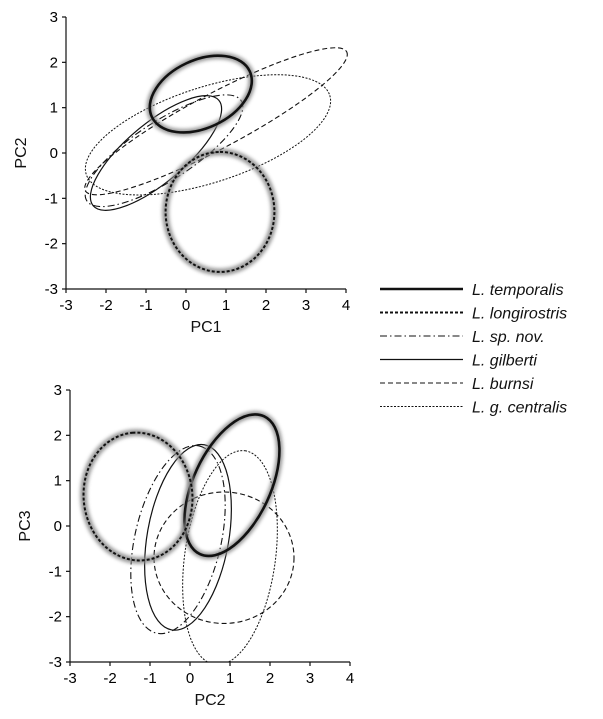  I want to click on legend-item-l-gilberti: L. gilberti, so click(458, 361).